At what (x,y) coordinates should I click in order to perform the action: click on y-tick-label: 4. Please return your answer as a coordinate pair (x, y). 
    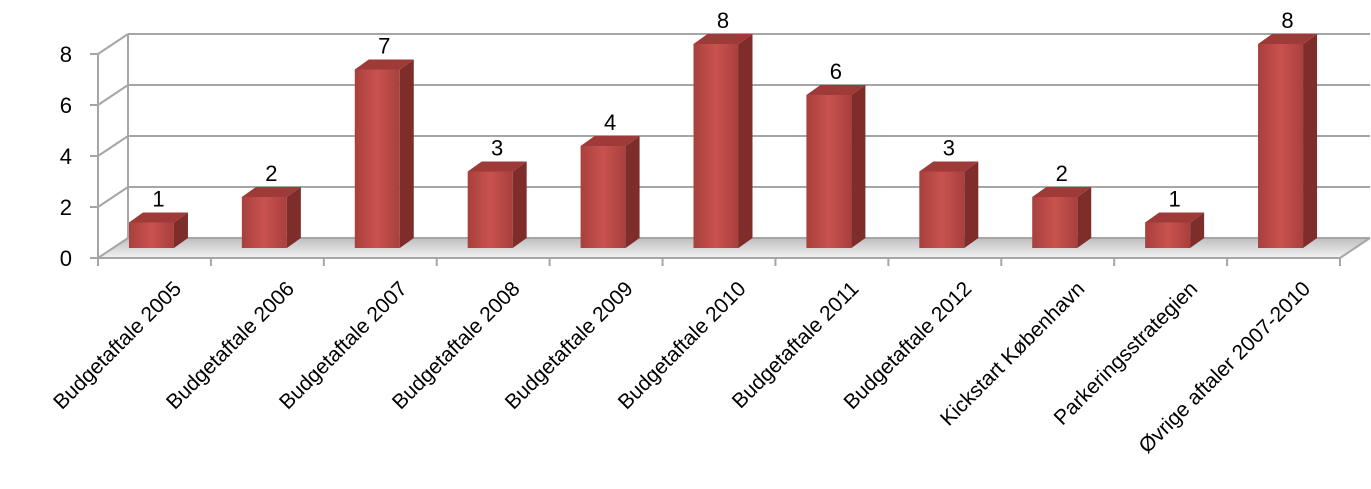
    Looking at the image, I should click on (66, 156).